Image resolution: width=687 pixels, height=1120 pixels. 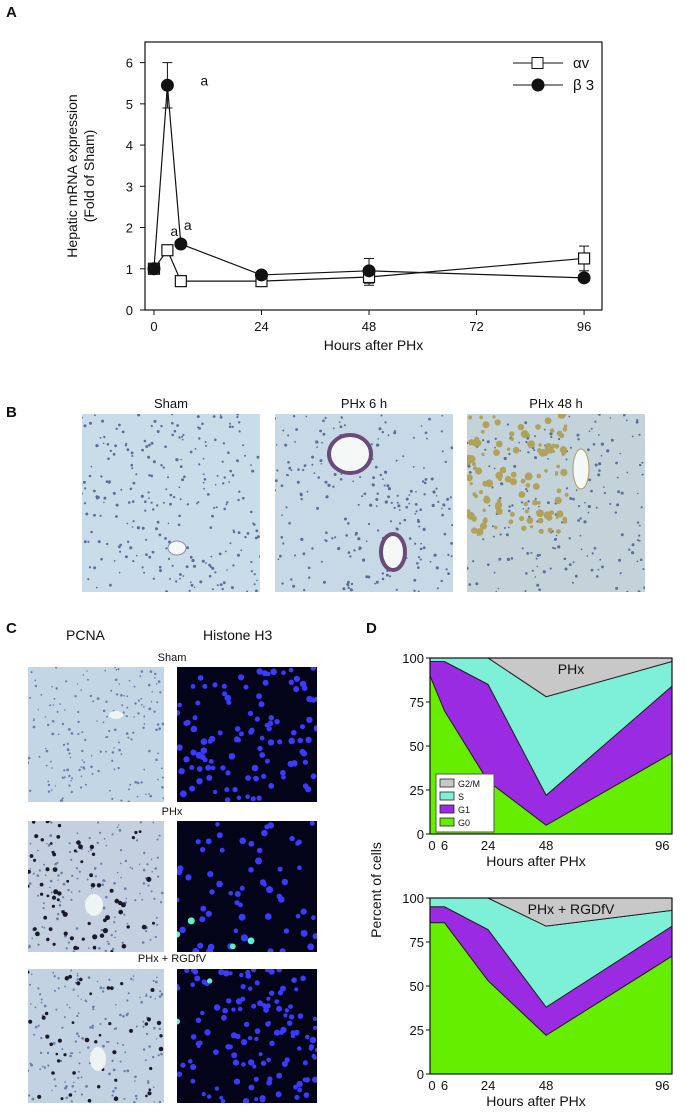 What do you see at coordinates (571, 669) in the screenshot?
I see `panel-d-title: PHx` at bounding box center [571, 669].